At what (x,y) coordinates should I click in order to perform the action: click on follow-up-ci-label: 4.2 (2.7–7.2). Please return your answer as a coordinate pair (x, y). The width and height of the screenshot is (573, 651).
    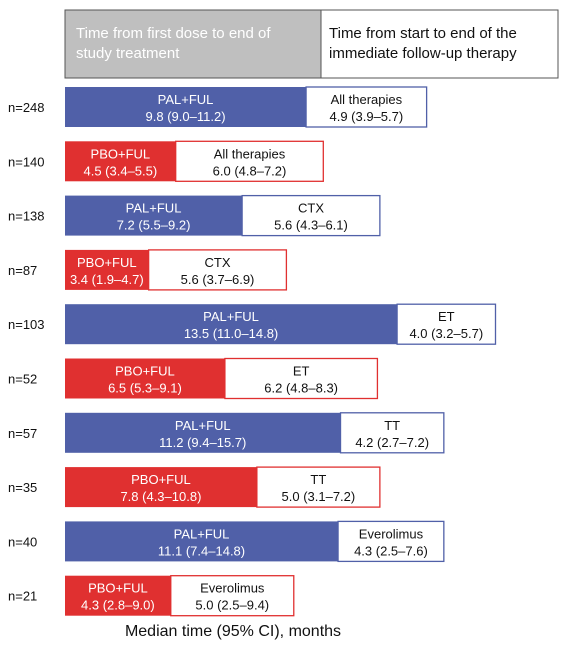
    Looking at the image, I should click on (392, 442).